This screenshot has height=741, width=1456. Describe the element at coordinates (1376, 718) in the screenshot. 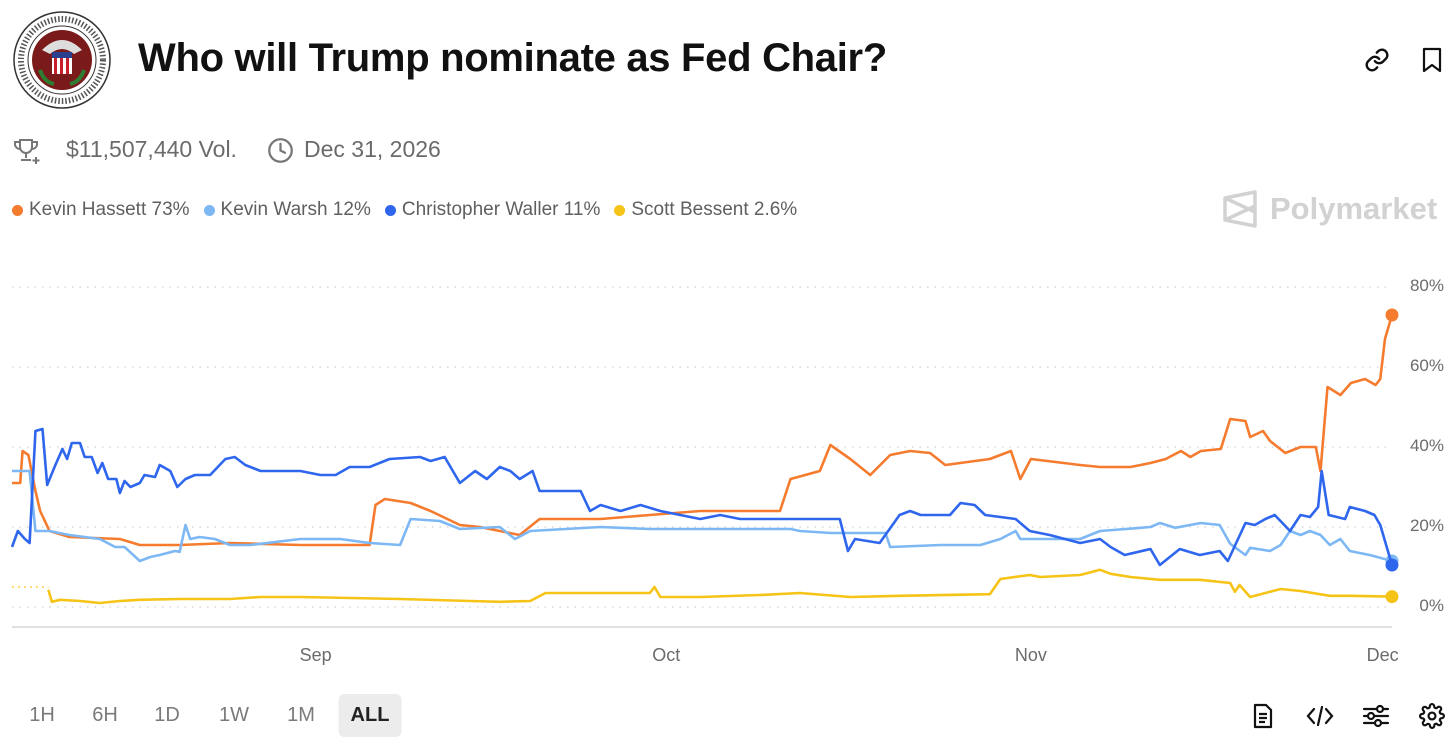

I see `sliders-icon` at that location.